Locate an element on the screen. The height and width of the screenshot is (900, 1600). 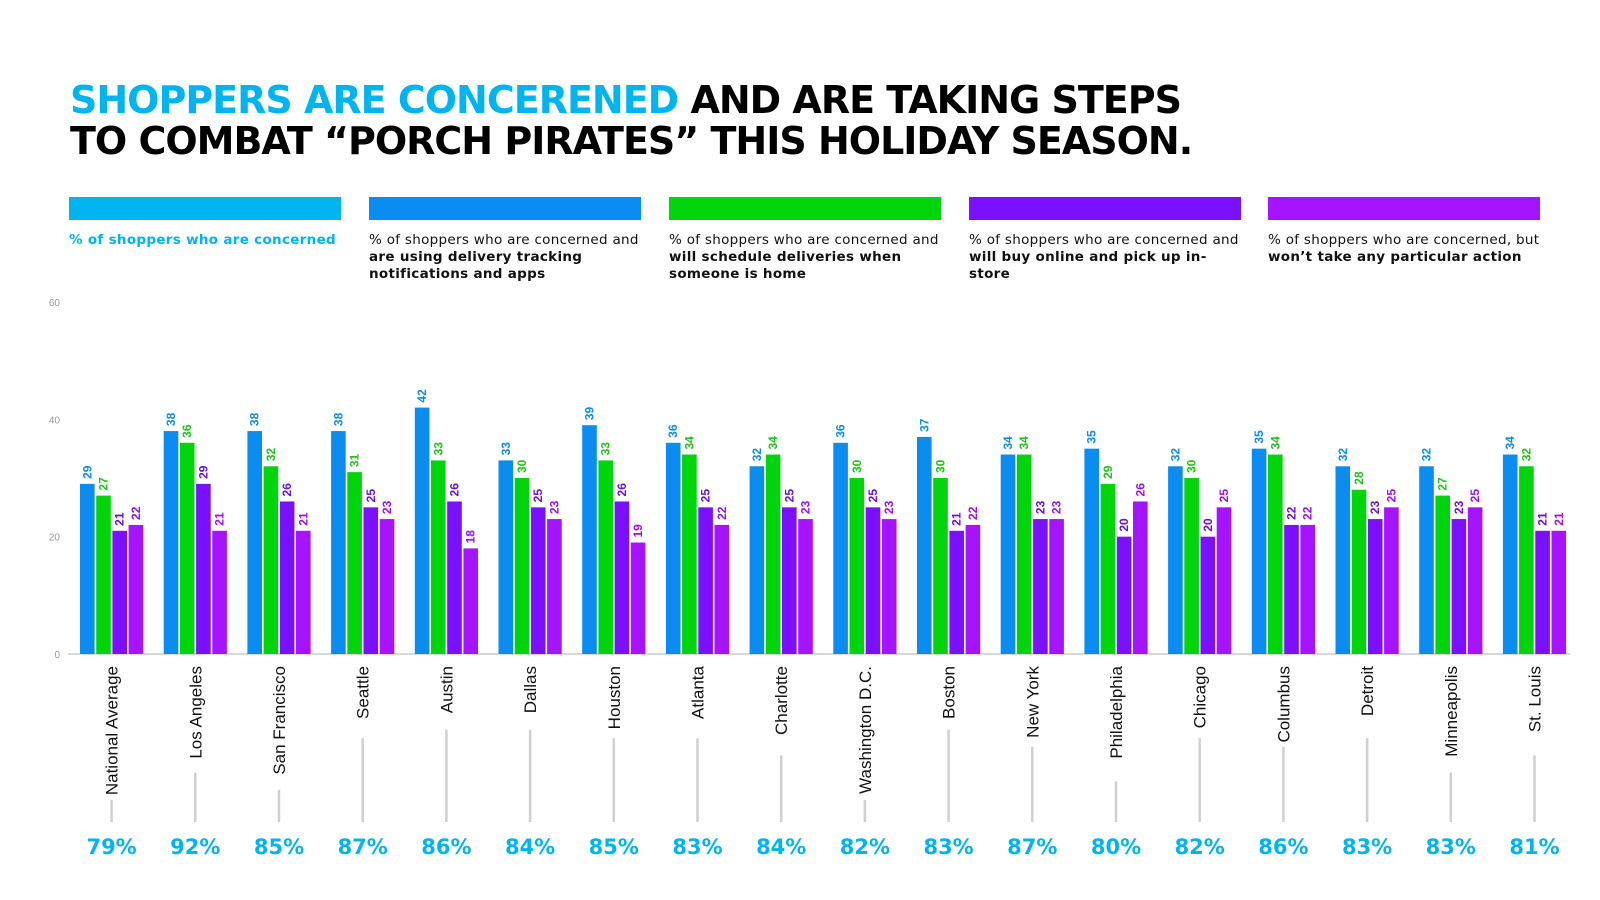
category-label: Charlotte is located at coordinates (781, 700).